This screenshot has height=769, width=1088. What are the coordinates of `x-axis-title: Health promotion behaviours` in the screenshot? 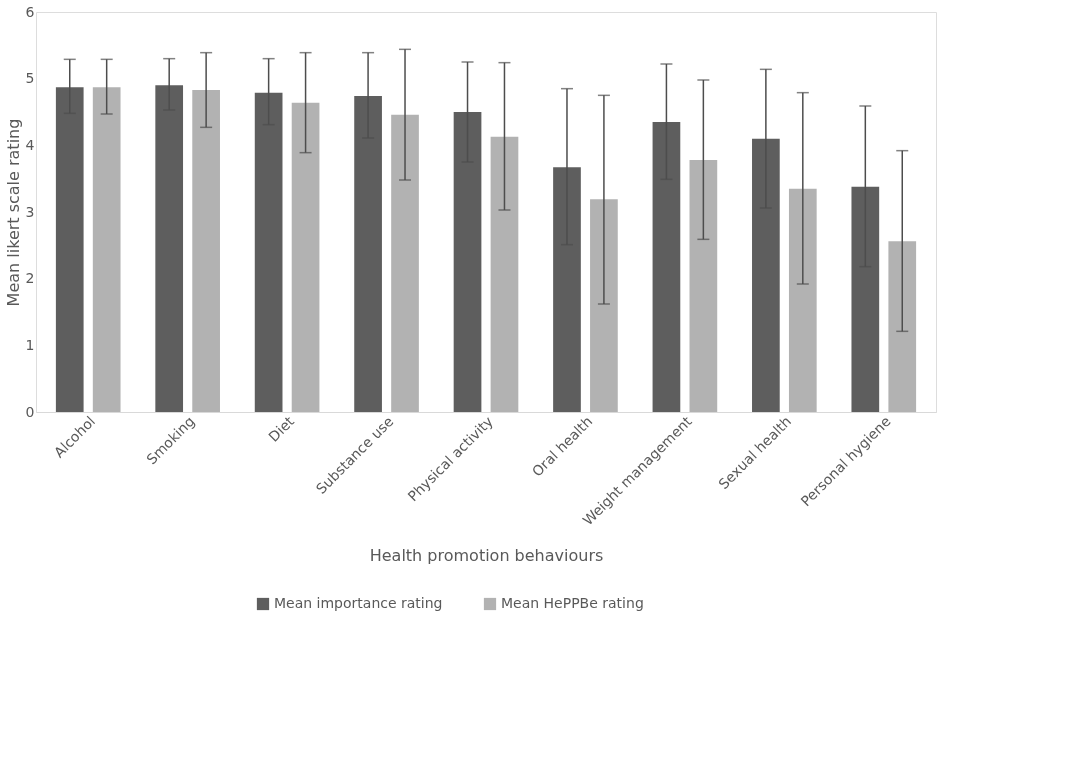 It's located at (486, 556).